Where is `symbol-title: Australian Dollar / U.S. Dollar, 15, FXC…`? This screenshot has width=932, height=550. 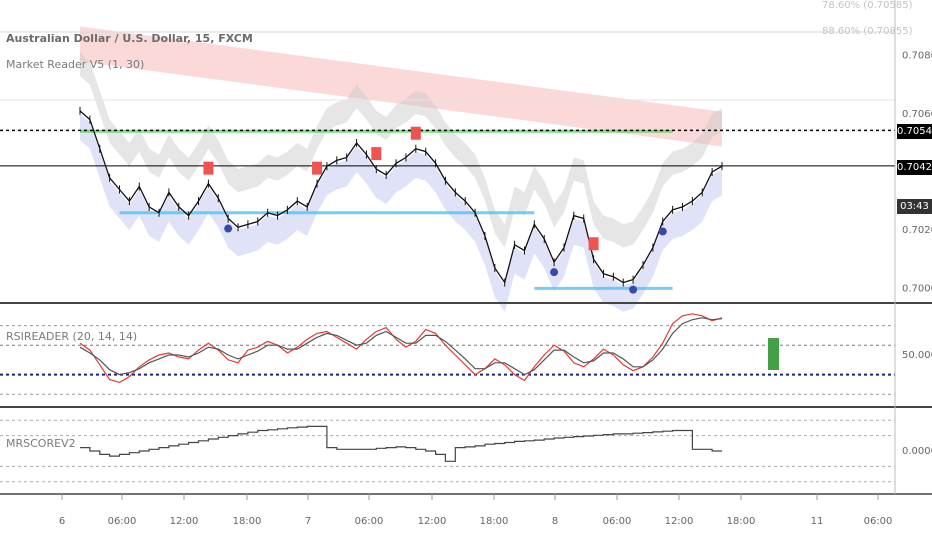
symbol-title: Australian Dollar / U.S. Dollar, 15, FXC… is located at coordinates (129, 38).